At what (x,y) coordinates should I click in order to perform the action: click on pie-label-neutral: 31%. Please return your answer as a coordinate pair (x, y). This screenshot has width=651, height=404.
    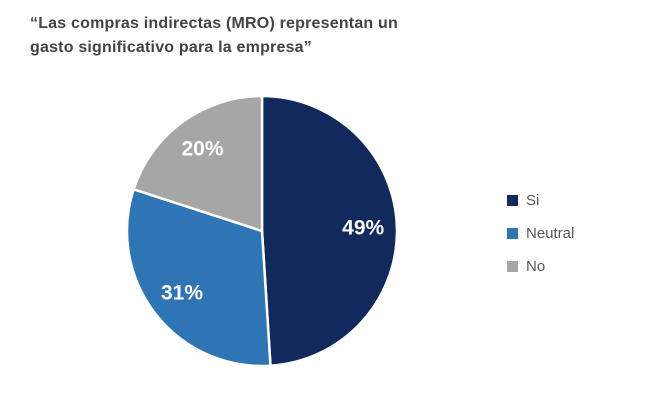
    Looking at the image, I should click on (182, 293).